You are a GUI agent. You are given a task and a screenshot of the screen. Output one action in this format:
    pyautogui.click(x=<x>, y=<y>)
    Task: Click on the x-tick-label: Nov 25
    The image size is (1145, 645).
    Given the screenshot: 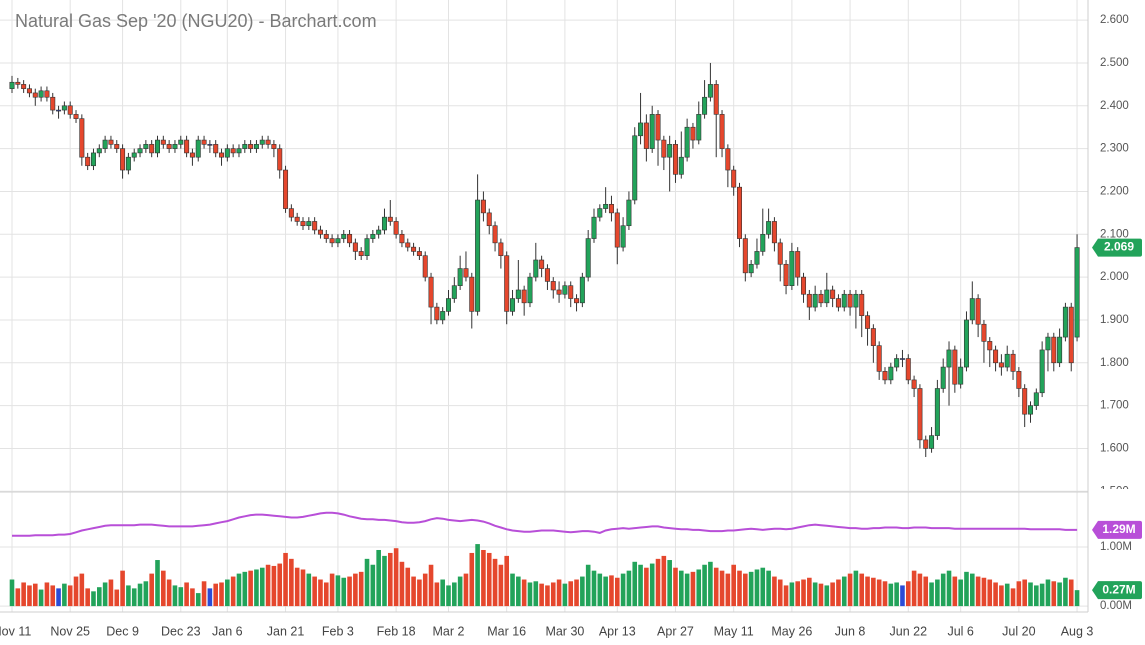 What is the action you would take?
    pyautogui.click(x=70, y=631)
    